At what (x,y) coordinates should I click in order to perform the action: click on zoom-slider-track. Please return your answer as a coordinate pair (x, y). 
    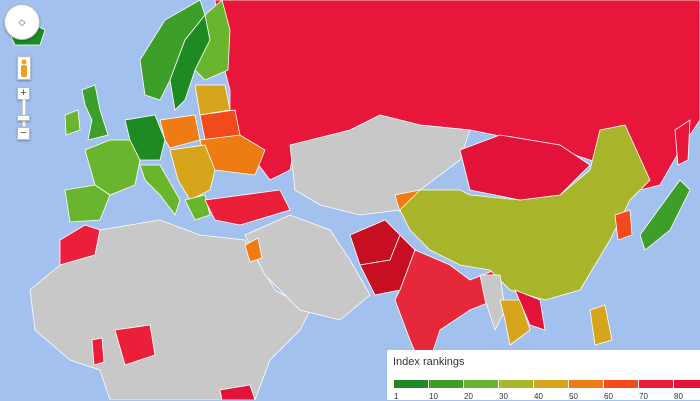
    Looking at the image, I should click on (24, 113).